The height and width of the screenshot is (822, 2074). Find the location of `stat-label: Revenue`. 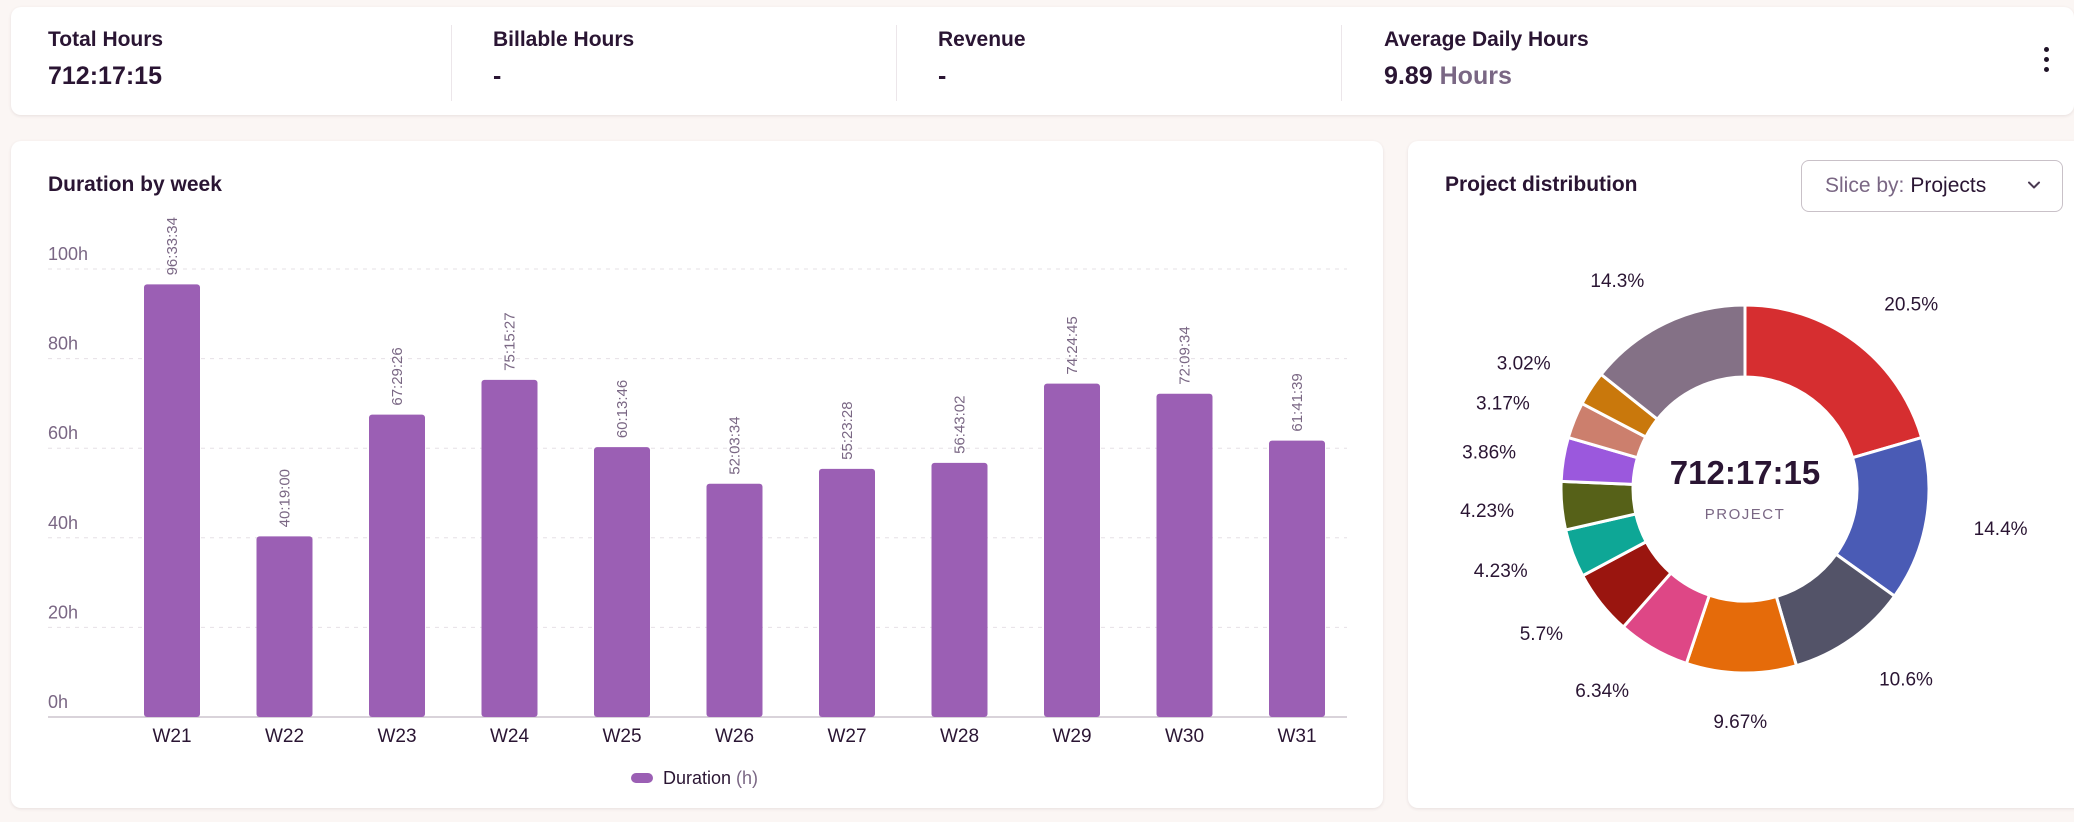

stat-label: Revenue is located at coordinates (982, 39).